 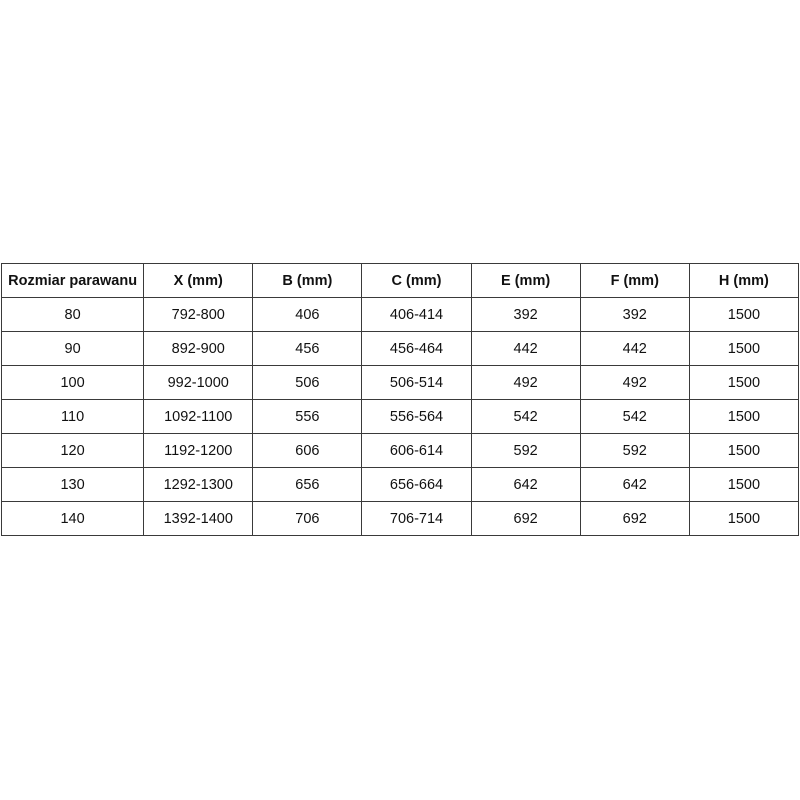 What do you see at coordinates (198, 518) in the screenshot?
I see `table-cell: 1392-1400` at bounding box center [198, 518].